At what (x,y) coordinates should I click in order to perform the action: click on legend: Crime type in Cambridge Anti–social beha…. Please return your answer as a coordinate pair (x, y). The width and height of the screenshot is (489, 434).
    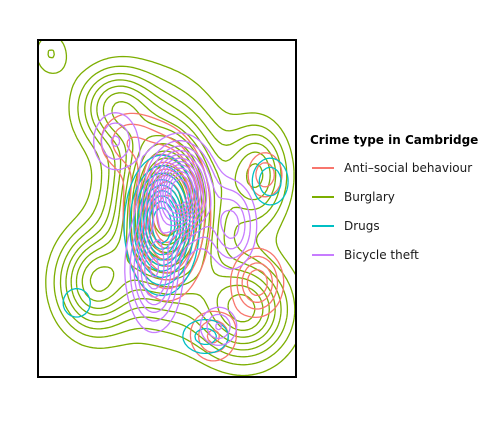
    Looking at the image, I should click on (394, 201).